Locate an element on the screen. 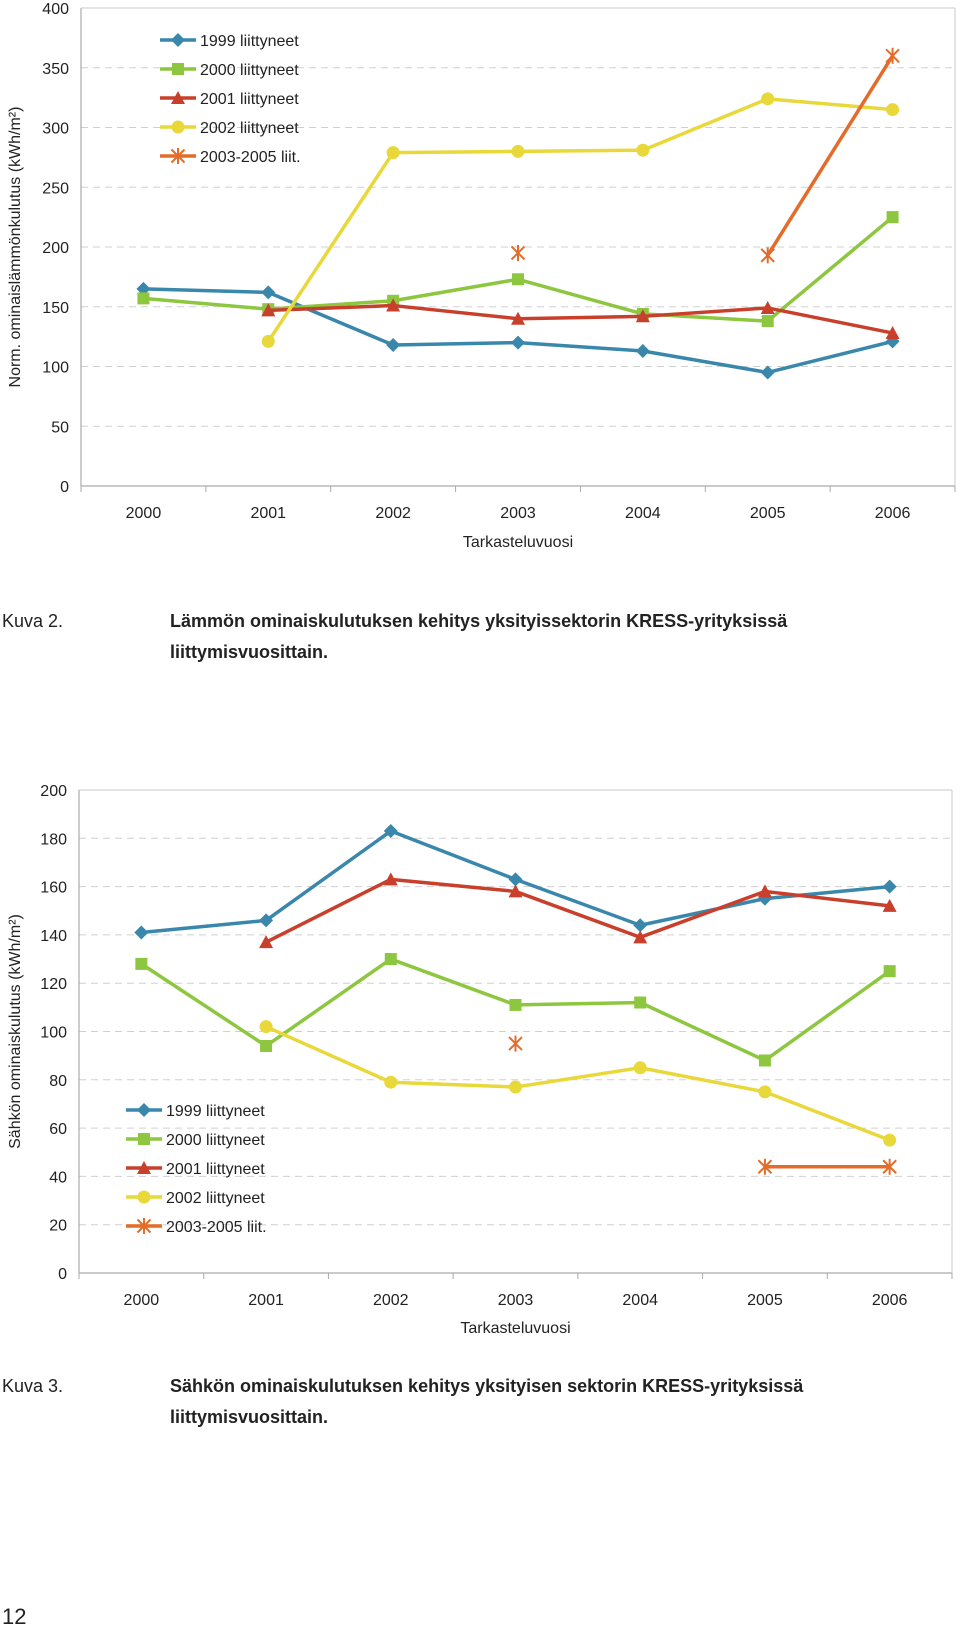 The image size is (960, 1635). series-2000-liittyneet is located at coordinates (515, 1010).